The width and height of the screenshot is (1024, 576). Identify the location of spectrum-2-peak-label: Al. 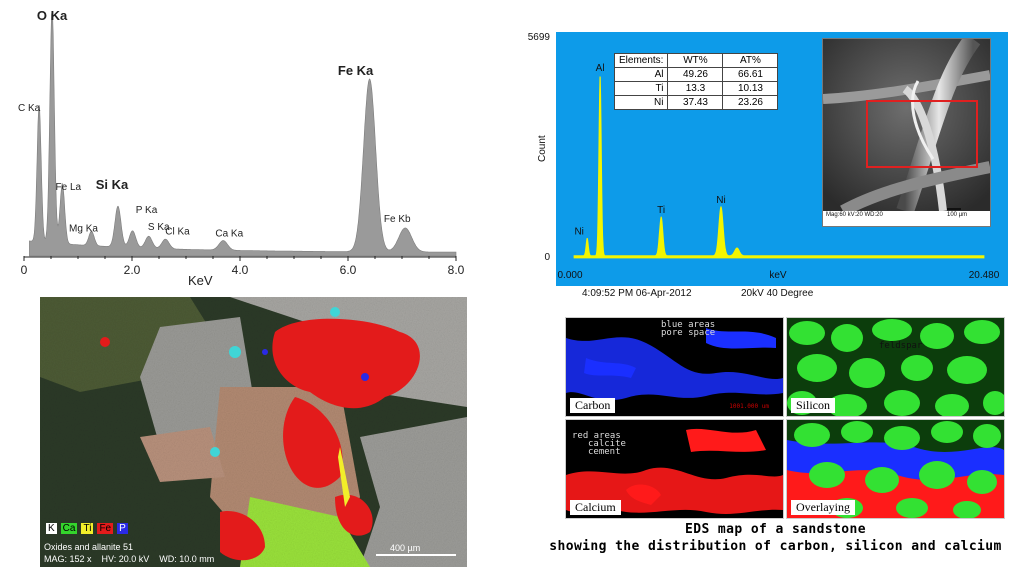
(600, 68).